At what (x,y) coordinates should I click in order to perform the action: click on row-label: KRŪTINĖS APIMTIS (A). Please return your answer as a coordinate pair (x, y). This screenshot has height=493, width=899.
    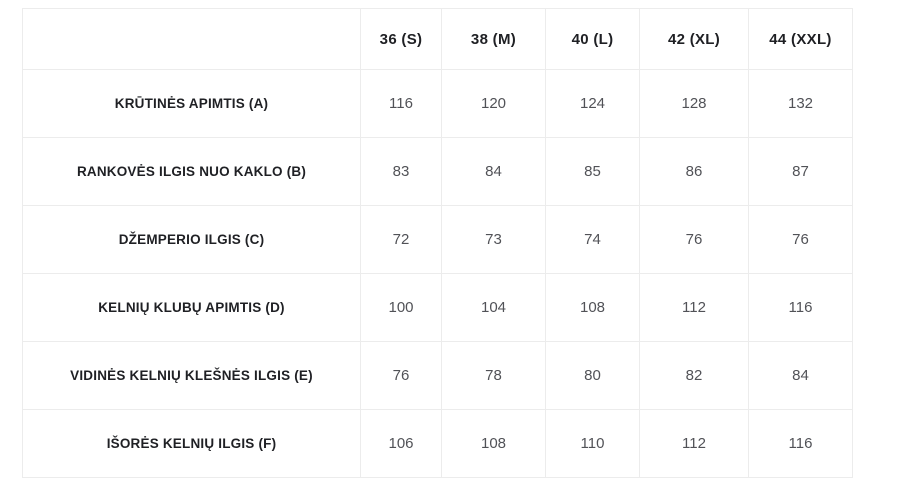
    Looking at the image, I should click on (191, 103).